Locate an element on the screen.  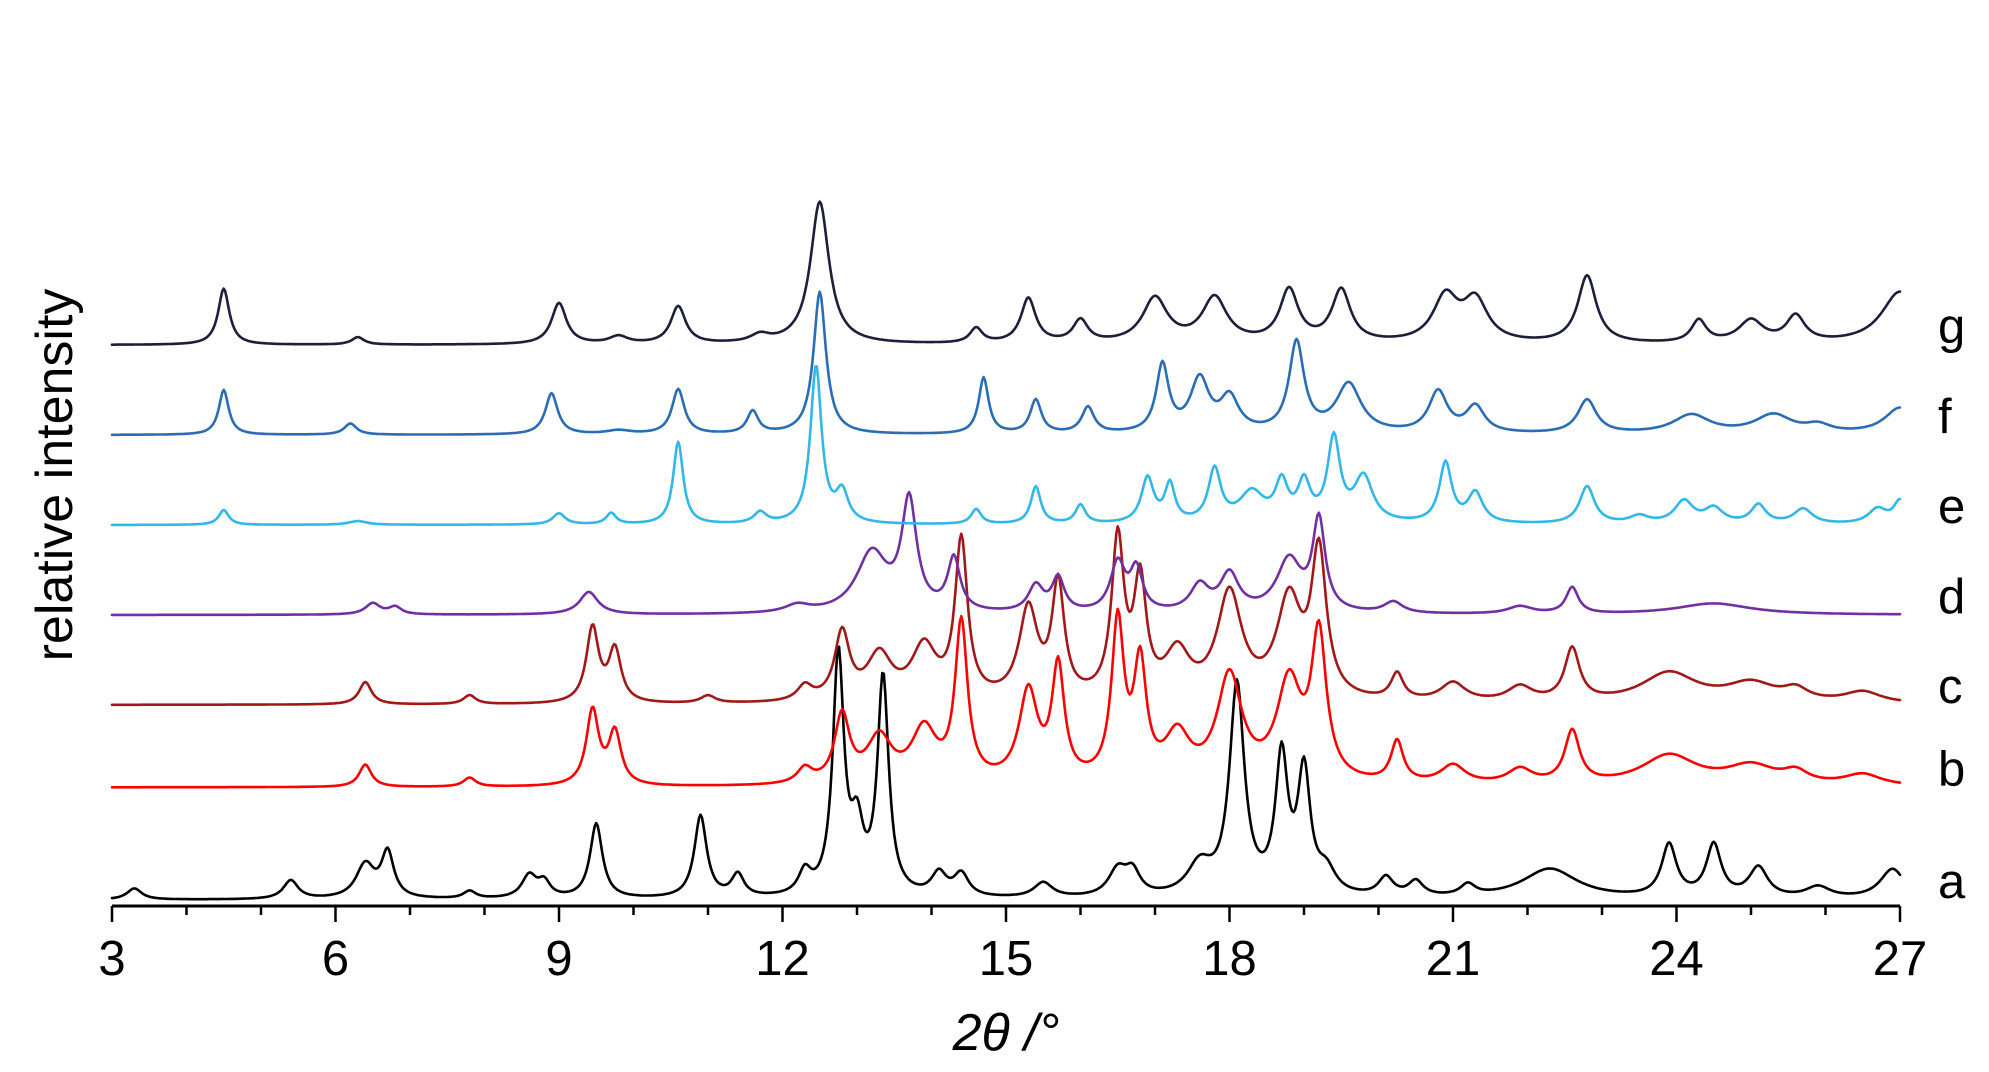
series-label-b: b is located at coordinates (1951, 770).